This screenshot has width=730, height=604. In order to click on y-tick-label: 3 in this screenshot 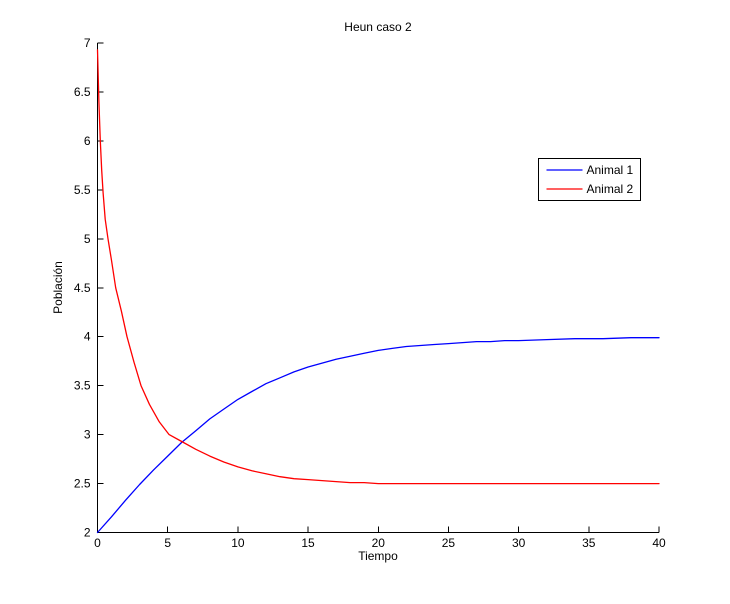, I will do `click(87, 435)`.